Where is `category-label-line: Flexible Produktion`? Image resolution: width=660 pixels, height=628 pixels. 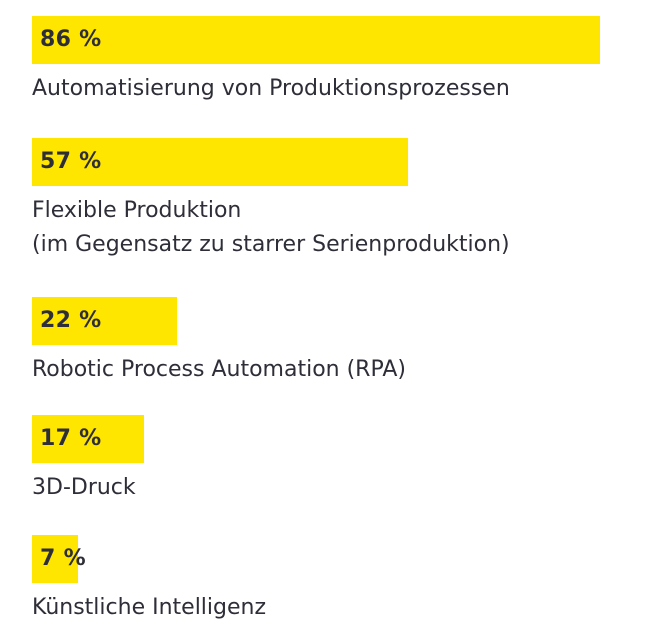
category-label-line: Flexible Produktion is located at coordinates (137, 210).